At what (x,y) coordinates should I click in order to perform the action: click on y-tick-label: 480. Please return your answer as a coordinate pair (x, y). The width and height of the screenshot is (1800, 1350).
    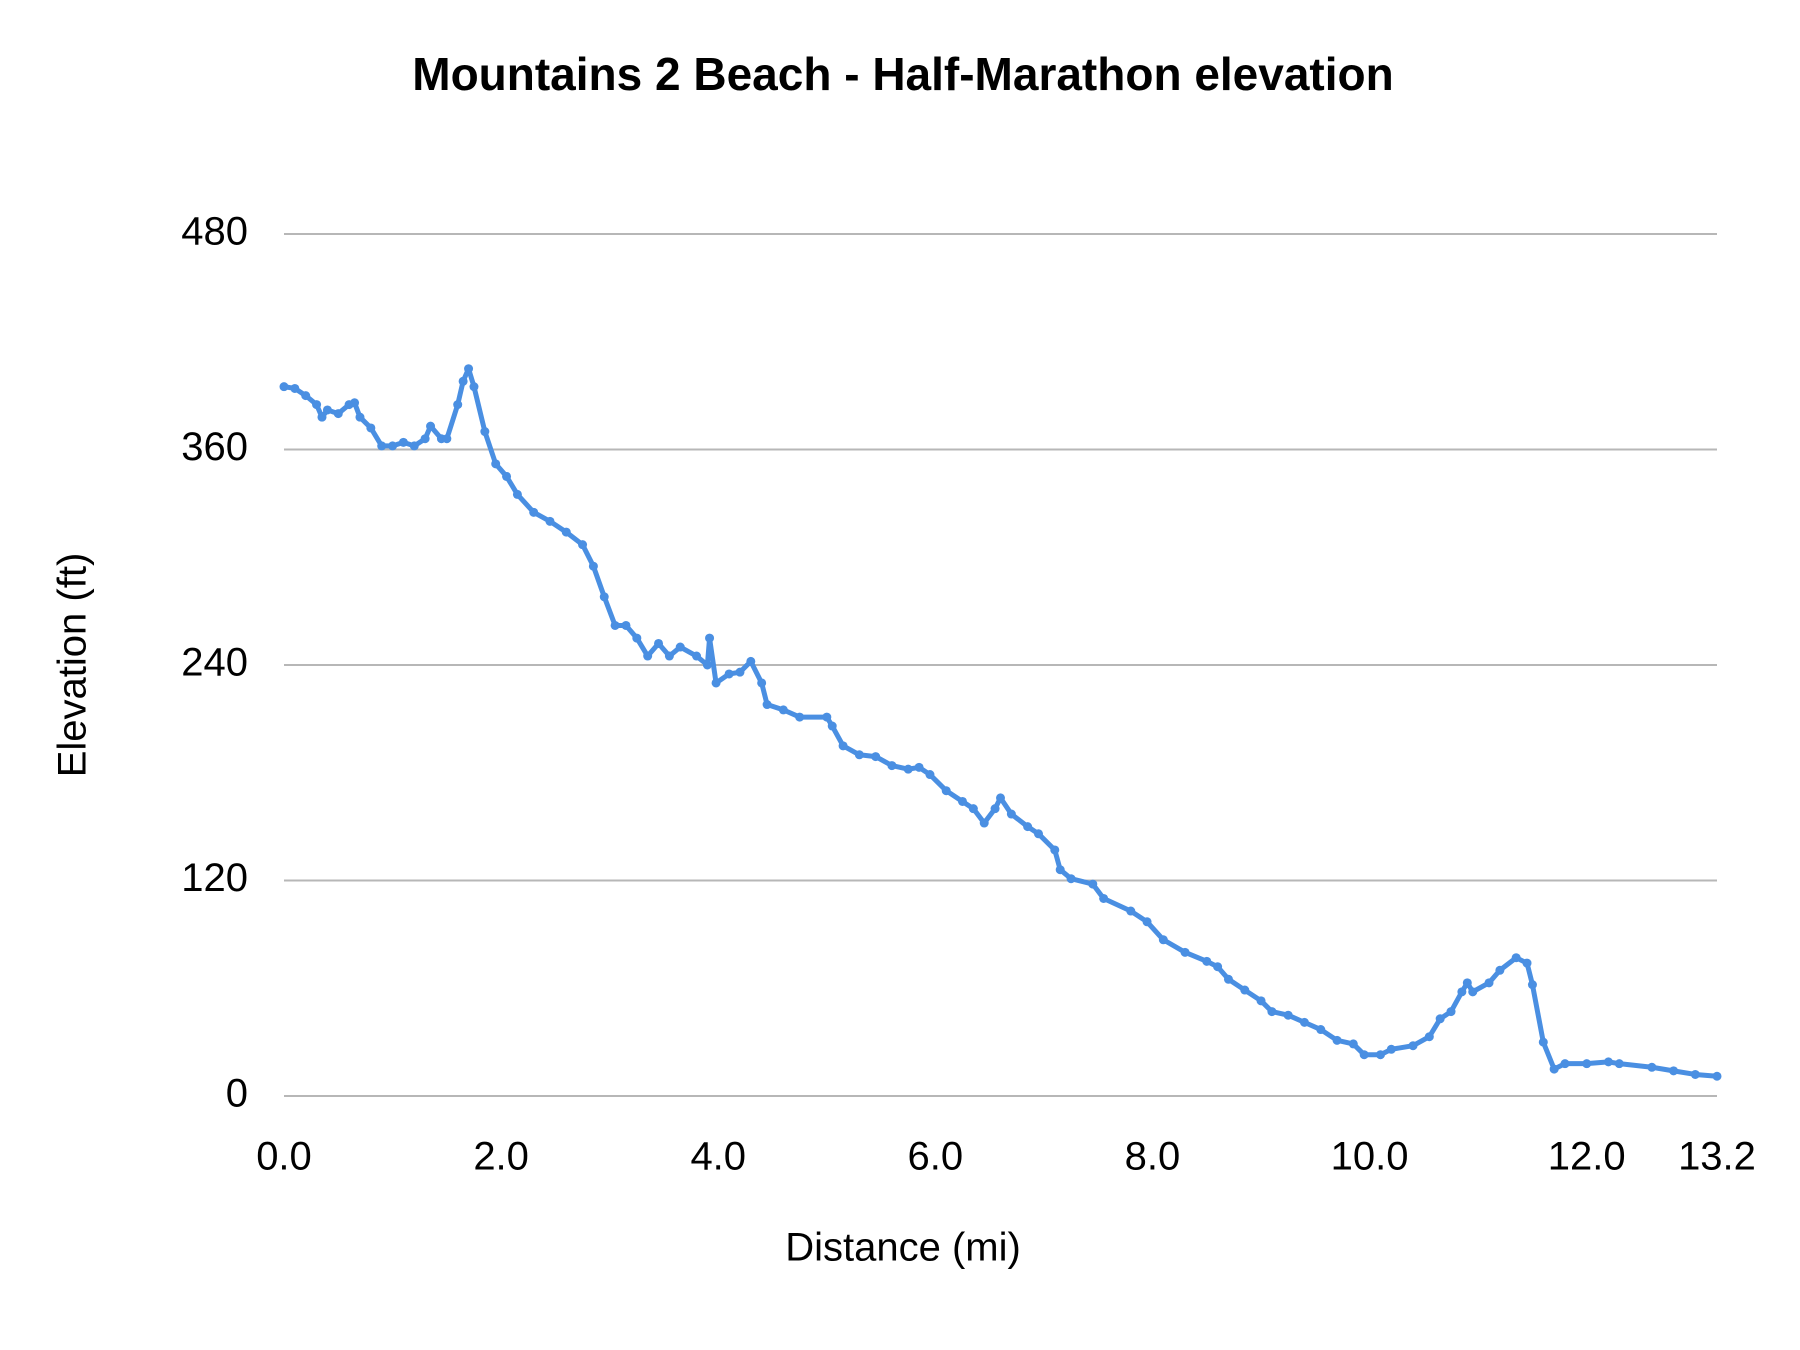
    Looking at the image, I should click on (214, 232).